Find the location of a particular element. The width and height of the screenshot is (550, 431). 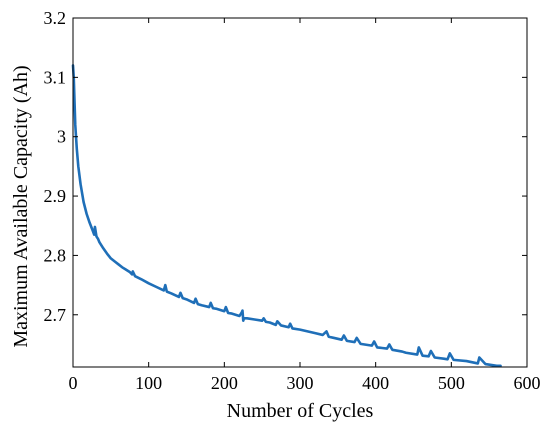

y-tick-label: 2.9 is located at coordinates (55, 196).